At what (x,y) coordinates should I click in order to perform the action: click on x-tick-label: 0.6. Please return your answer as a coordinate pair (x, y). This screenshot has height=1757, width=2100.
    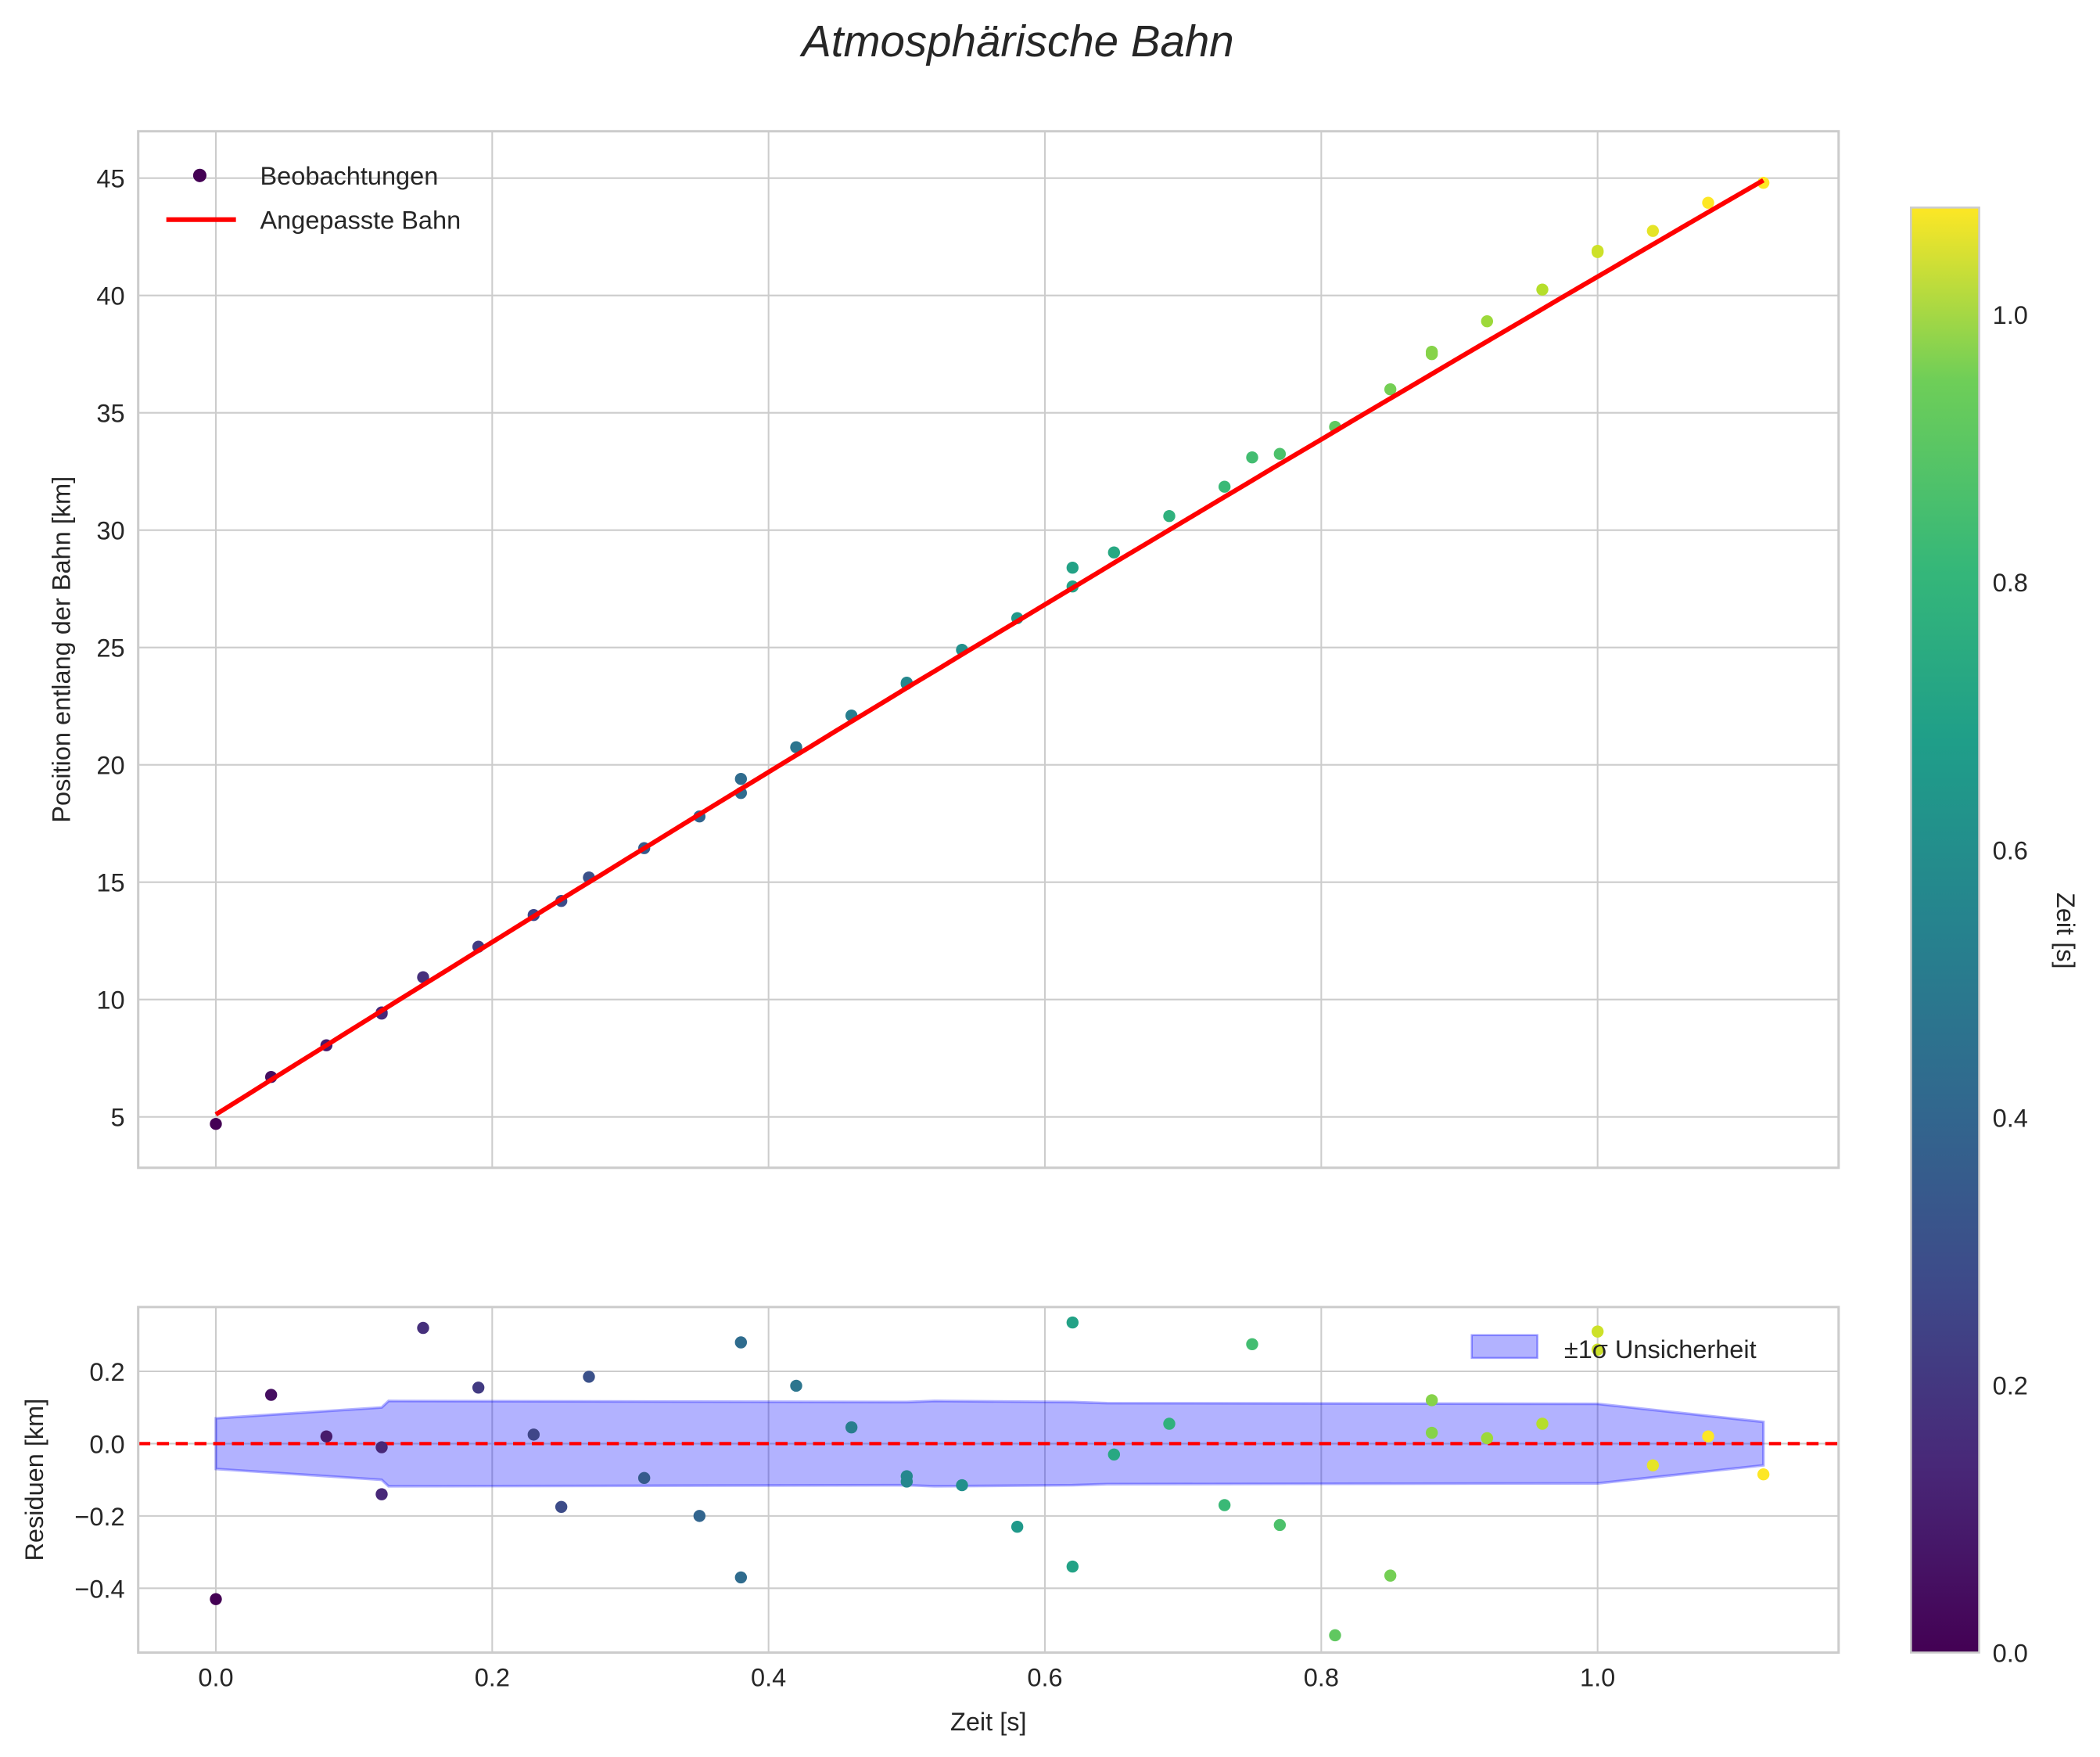
    Looking at the image, I should click on (1044, 1677).